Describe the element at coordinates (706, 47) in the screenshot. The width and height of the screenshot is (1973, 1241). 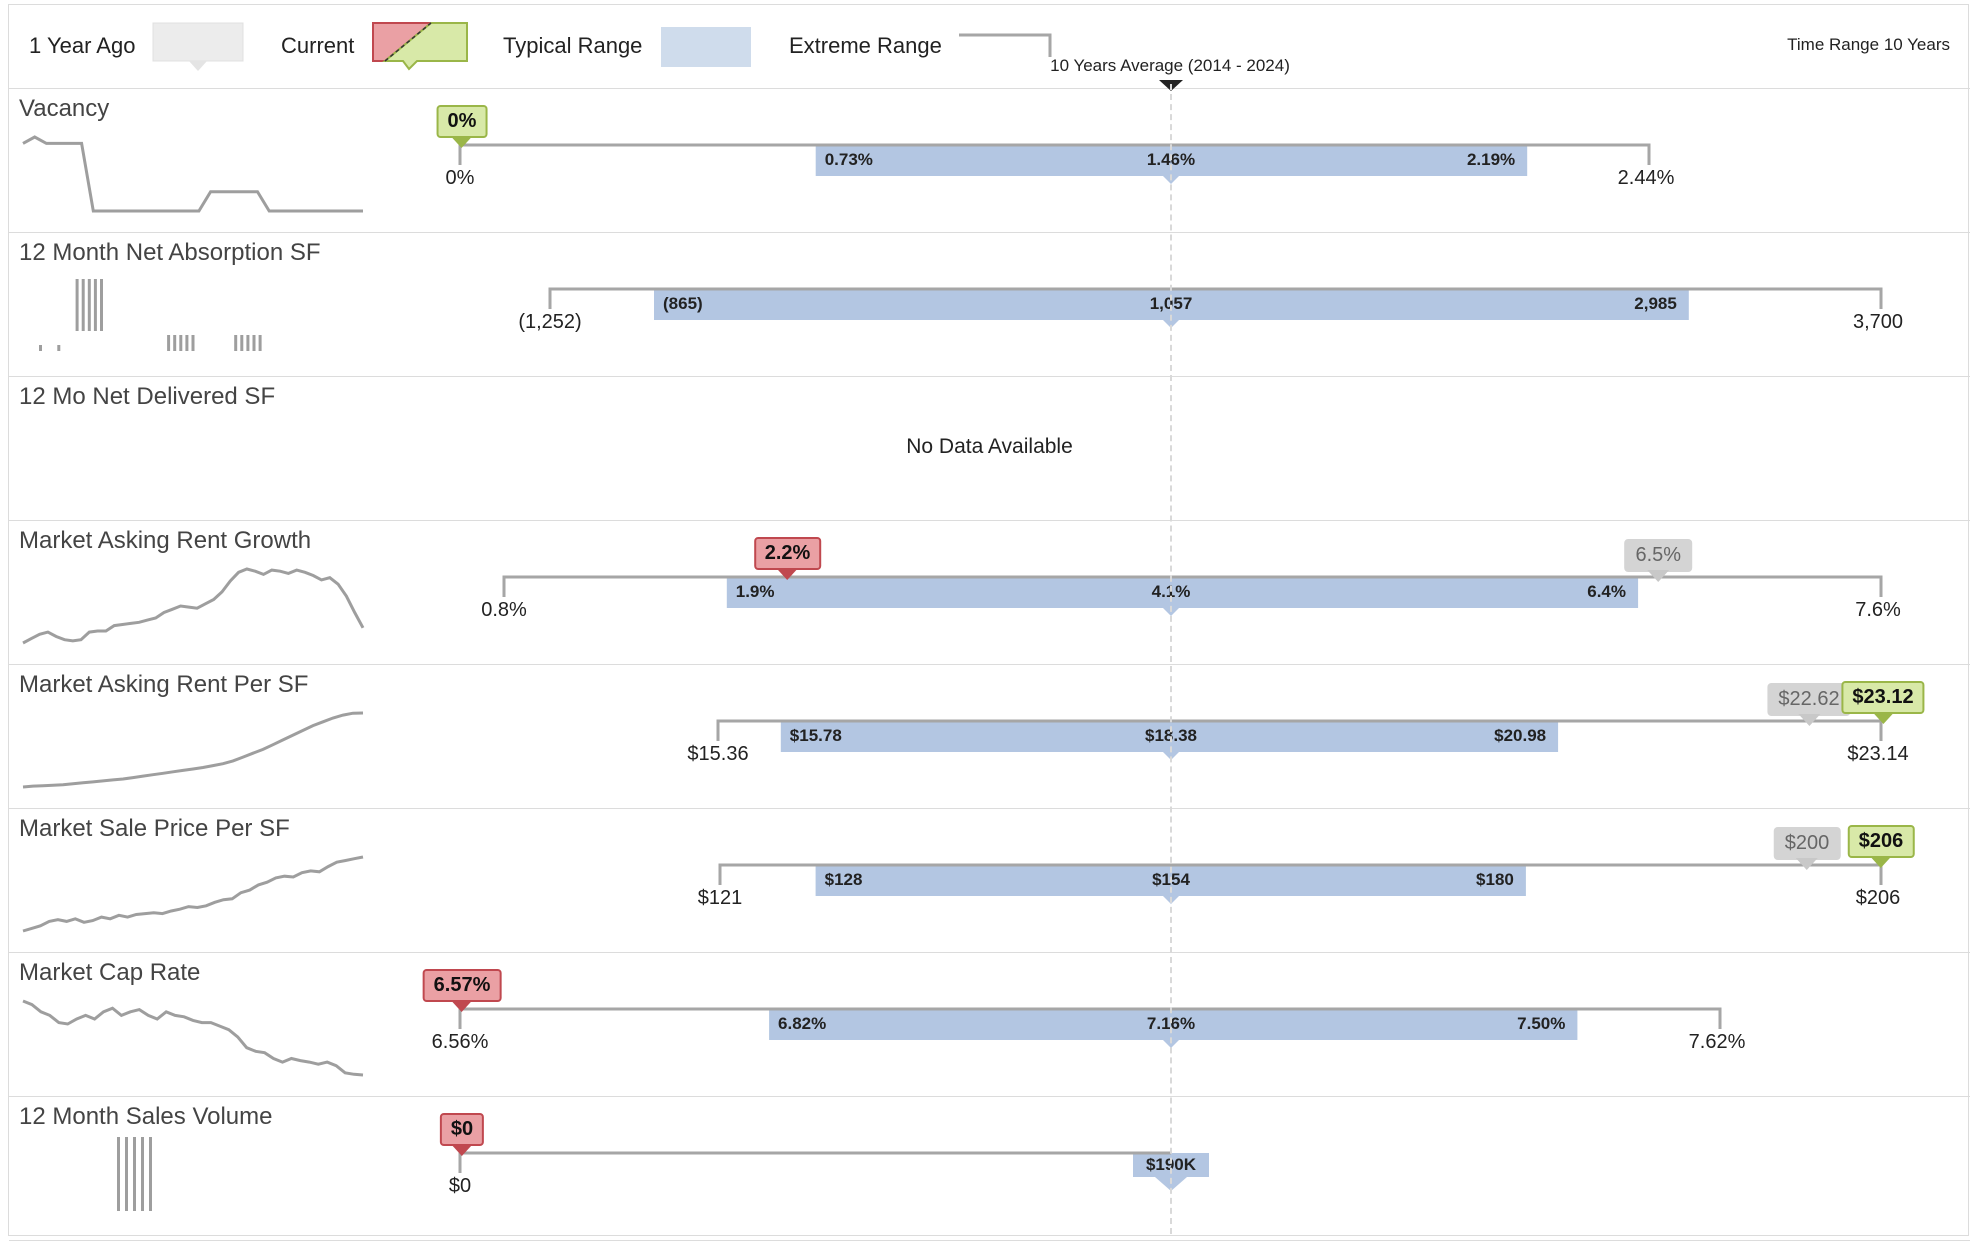
I see `legend-typical-range-swatch` at that location.